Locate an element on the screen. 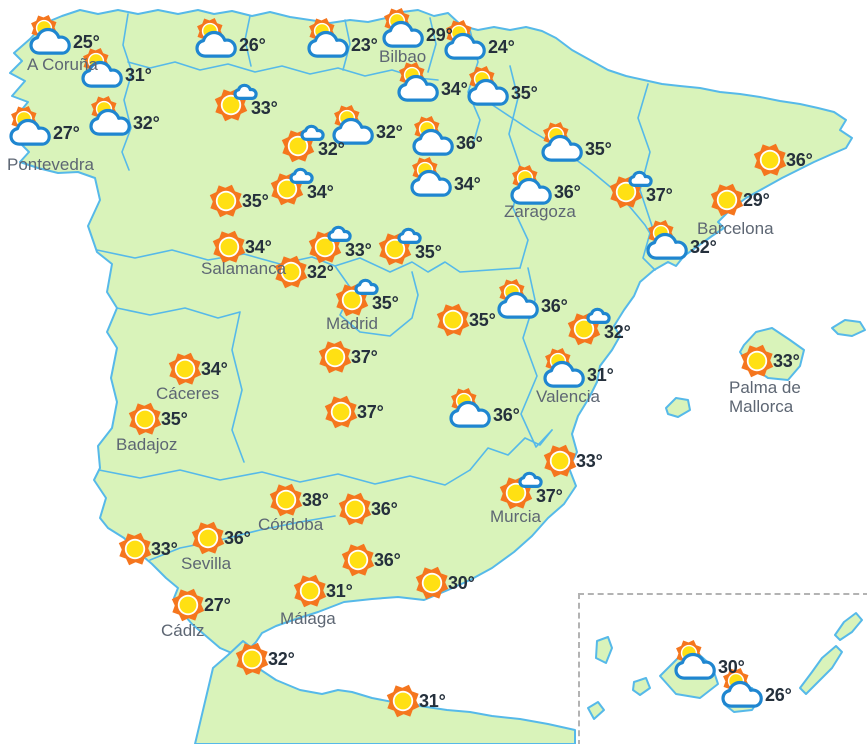 Image resolution: width=867 pixels, height=744 pixels. city-label: Cáceres is located at coordinates (188, 393).